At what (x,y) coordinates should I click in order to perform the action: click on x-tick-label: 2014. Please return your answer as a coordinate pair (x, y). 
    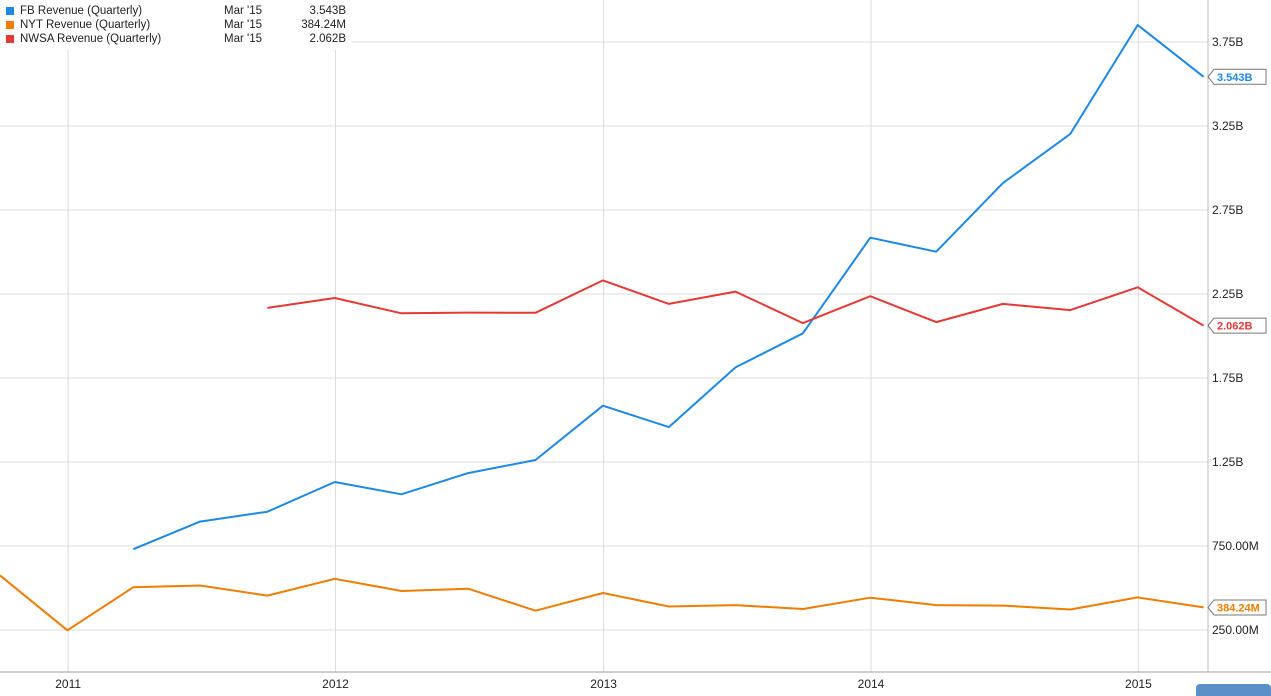
    Looking at the image, I should click on (871, 684).